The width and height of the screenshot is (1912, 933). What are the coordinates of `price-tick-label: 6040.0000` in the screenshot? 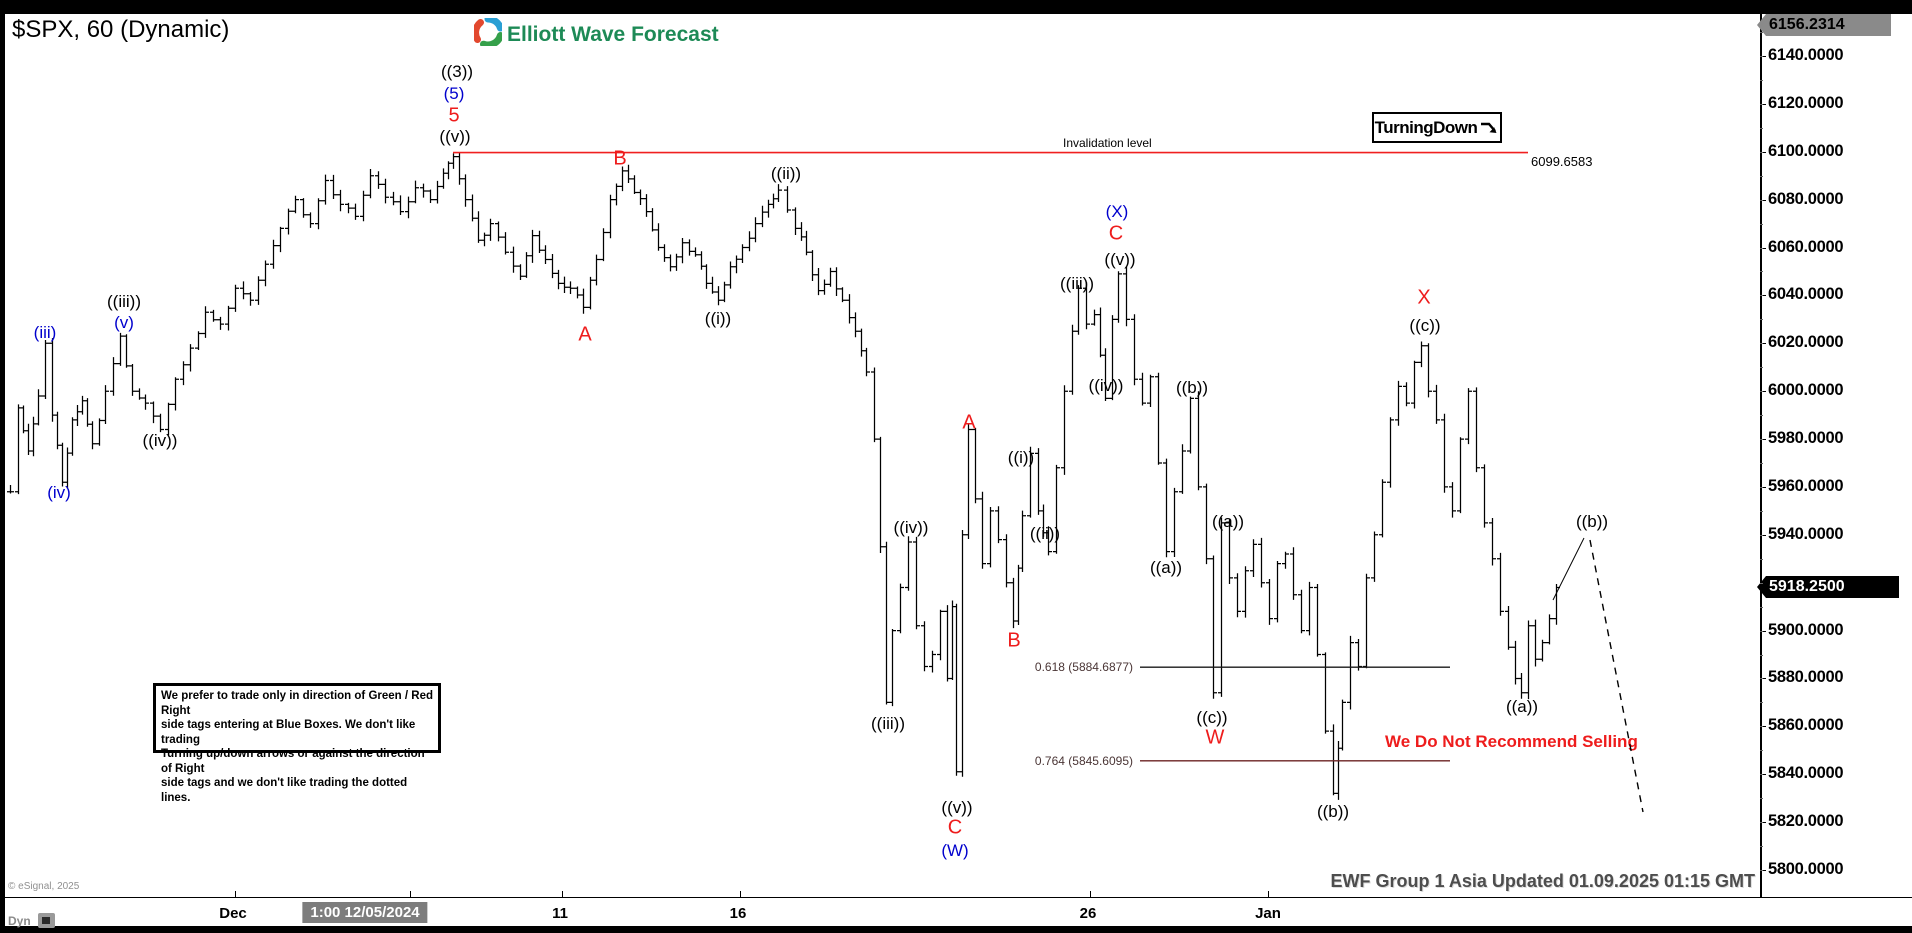 It's located at (1806, 294).